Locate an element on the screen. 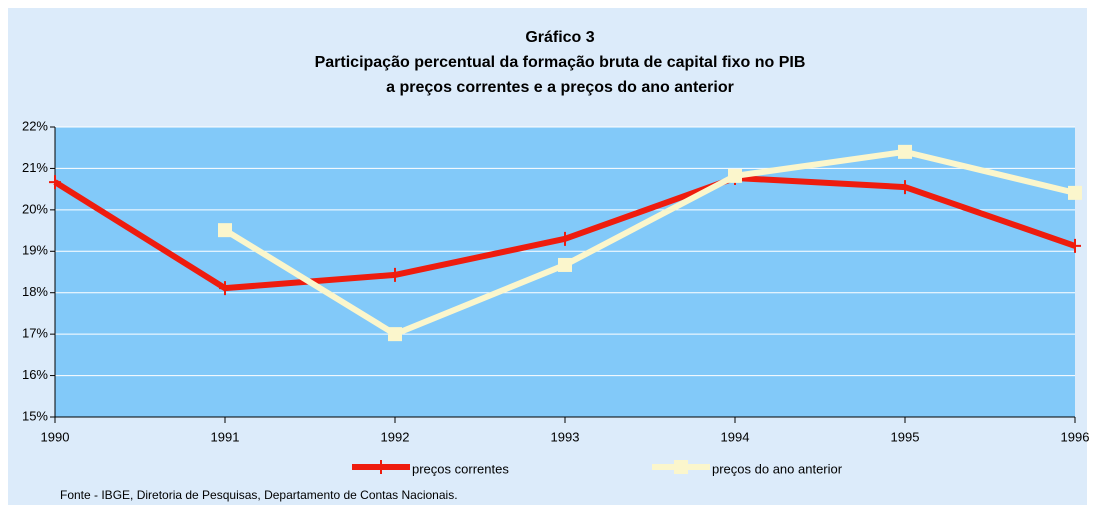  x-tick-label: 1995 is located at coordinates (905, 436).